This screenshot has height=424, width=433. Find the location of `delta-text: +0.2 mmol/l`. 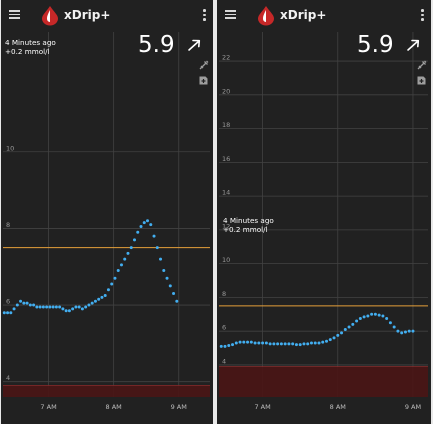

delta-text: +0.2 mmol/l is located at coordinates (245, 229).